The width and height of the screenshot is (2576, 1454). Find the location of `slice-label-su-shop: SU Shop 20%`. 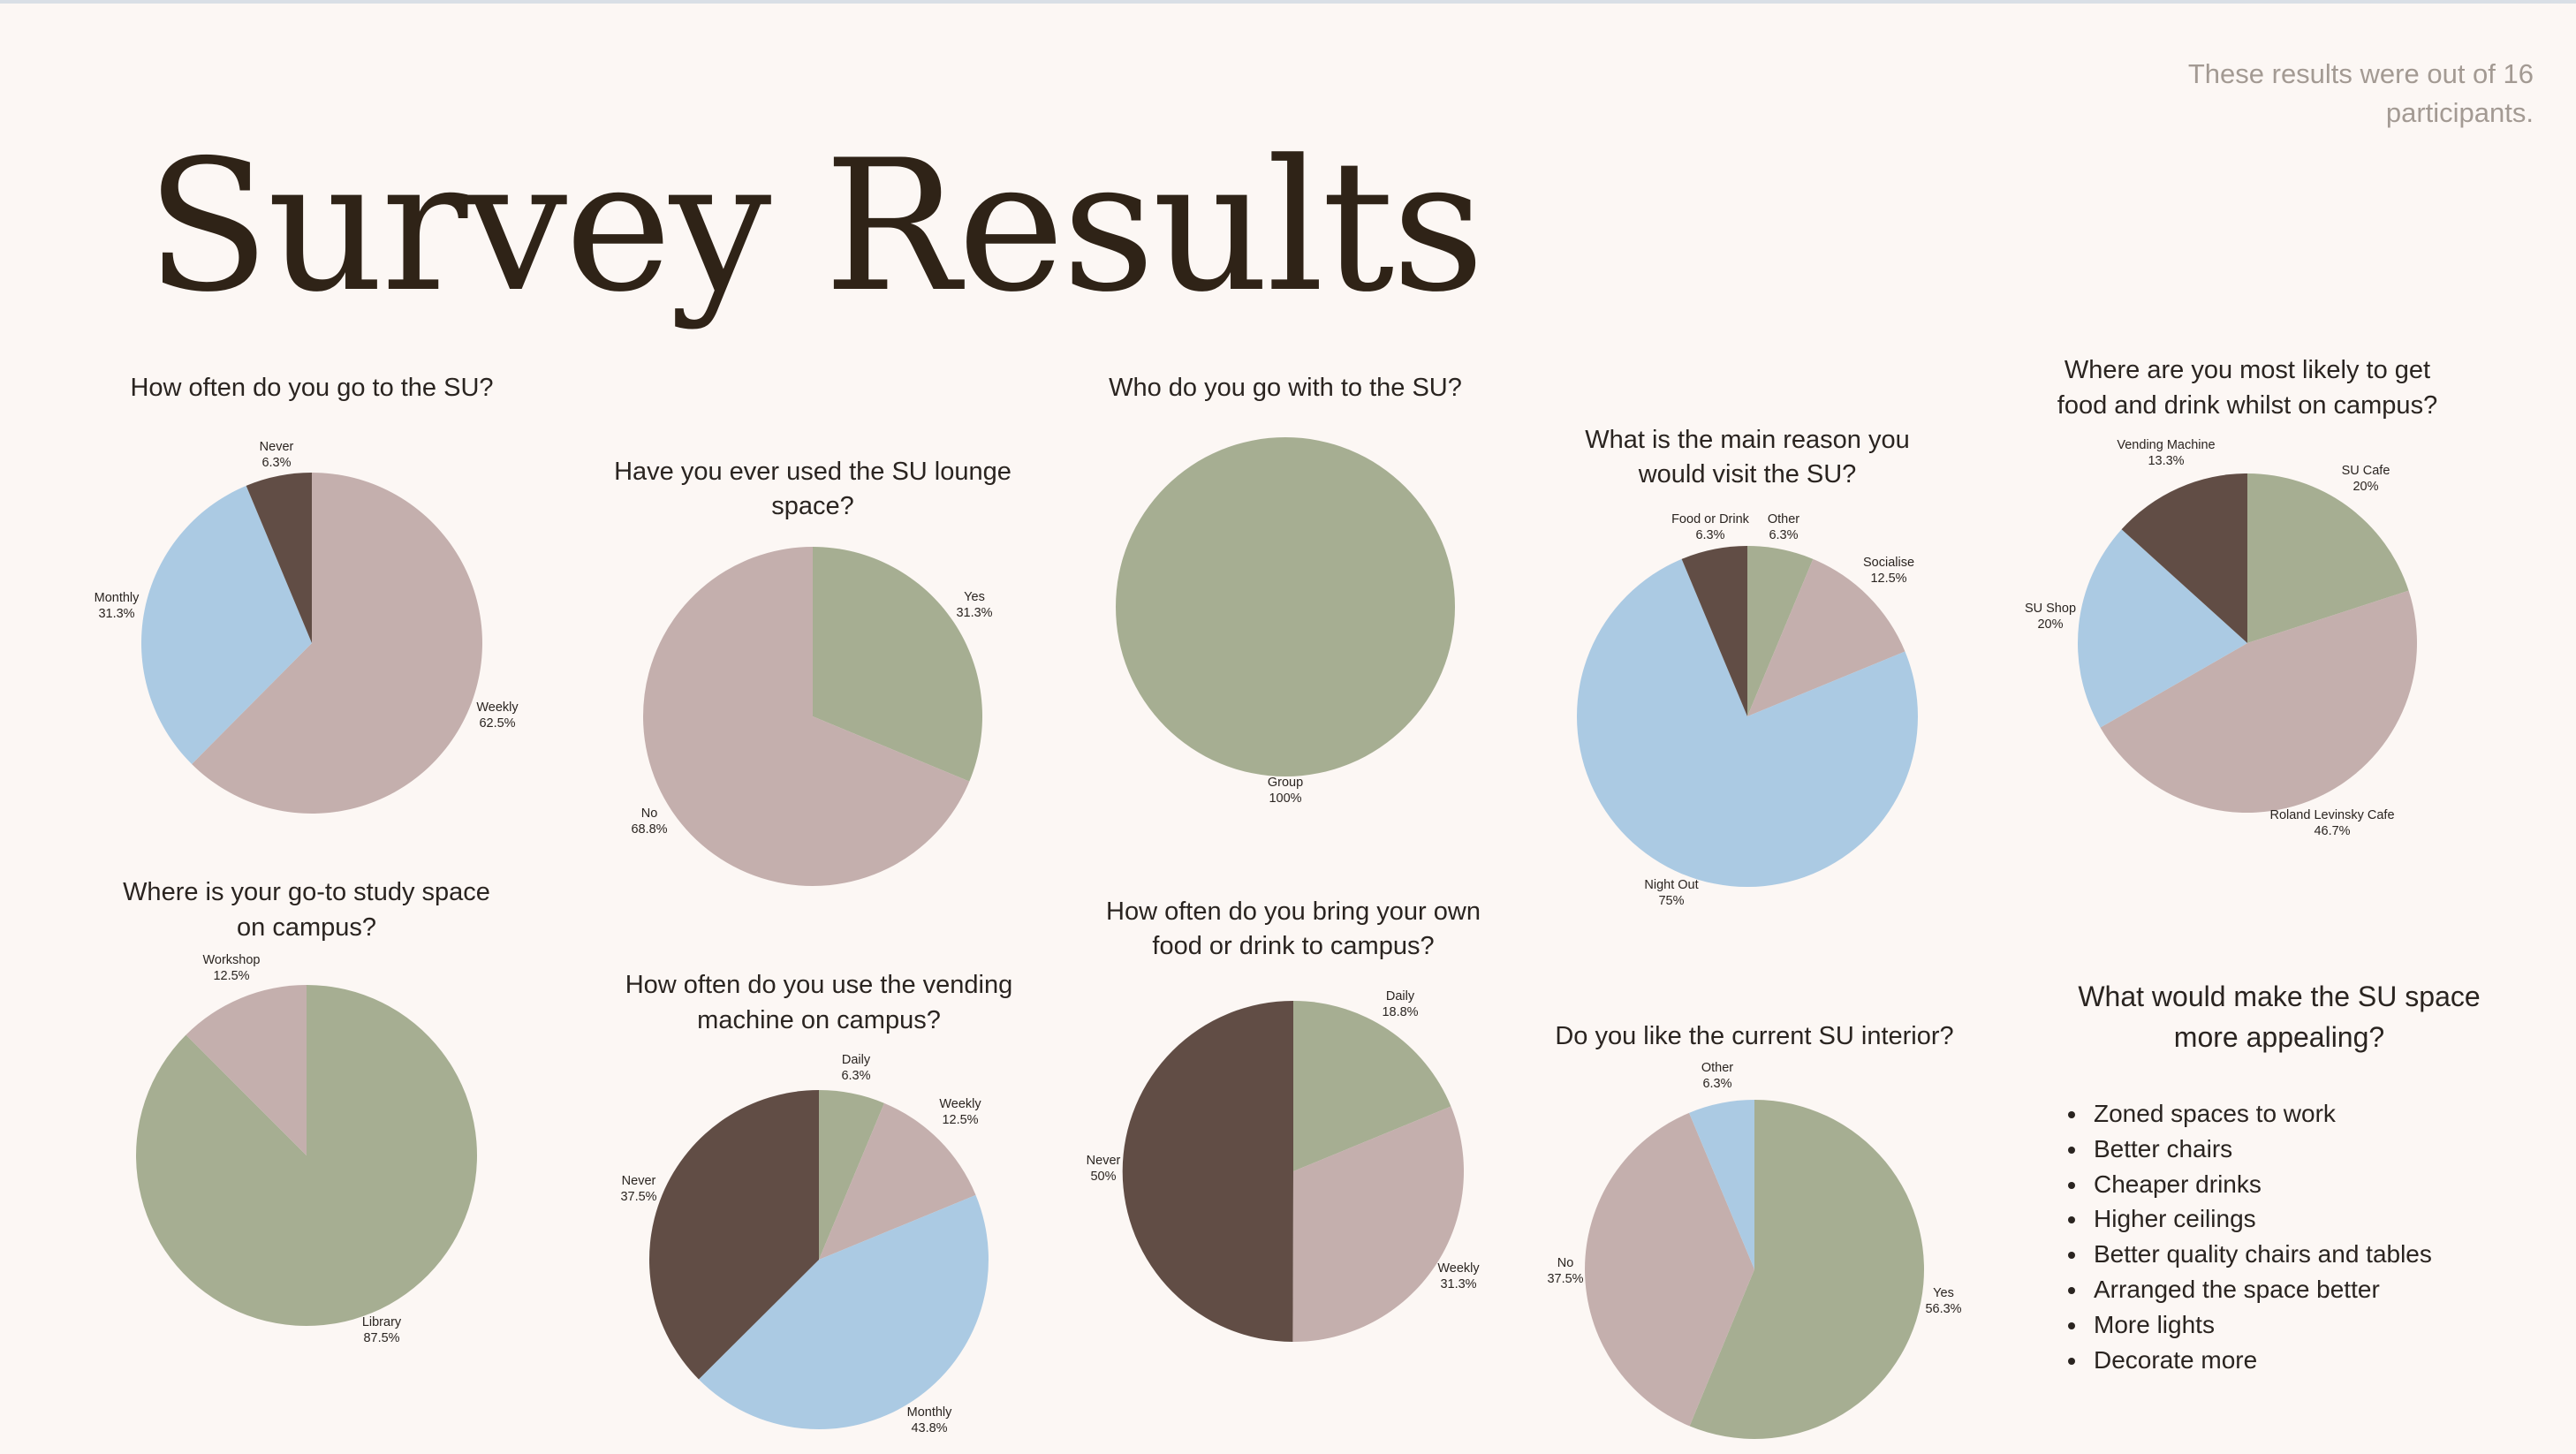

slice-label-su-shop: SU Shop 20% is located at coordinates (2050, 617).